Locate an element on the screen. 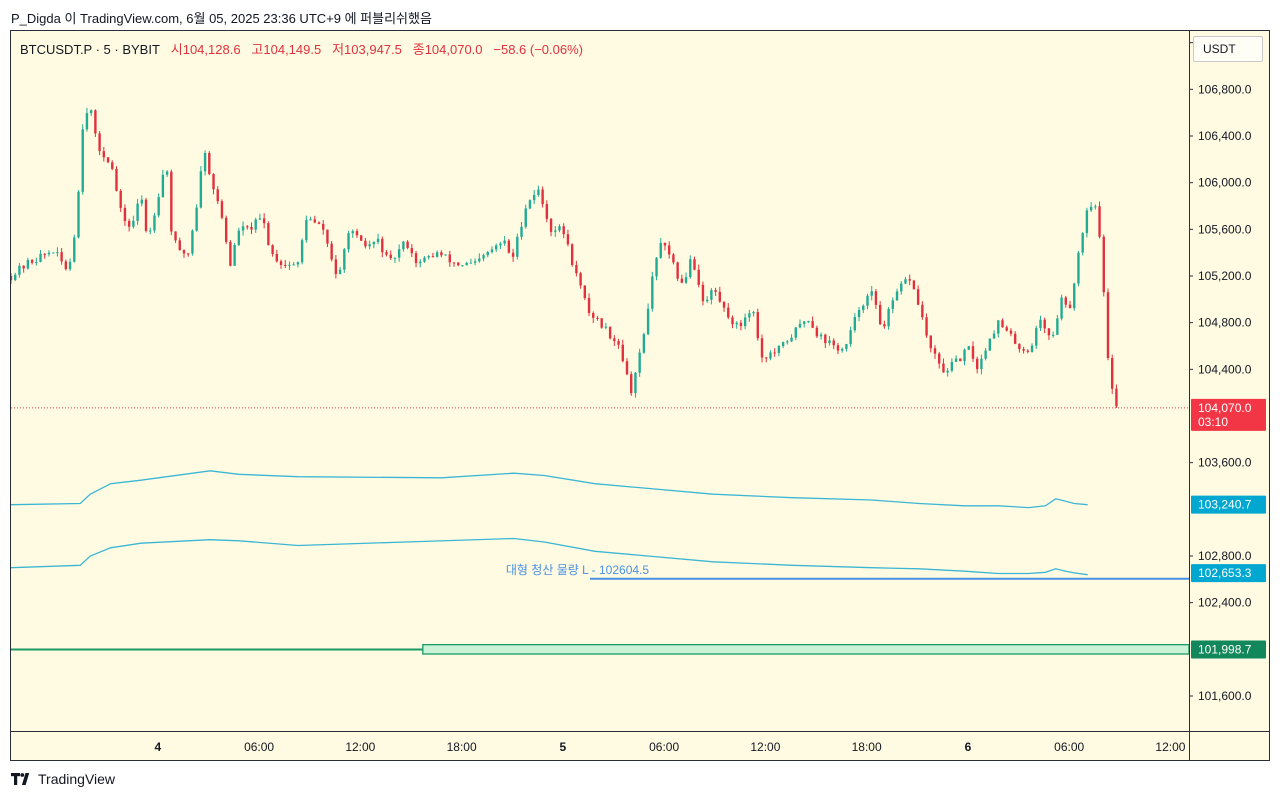 The image size is (1280, 800). band-upper-badge-bg is located at coordinates (1228, 504).